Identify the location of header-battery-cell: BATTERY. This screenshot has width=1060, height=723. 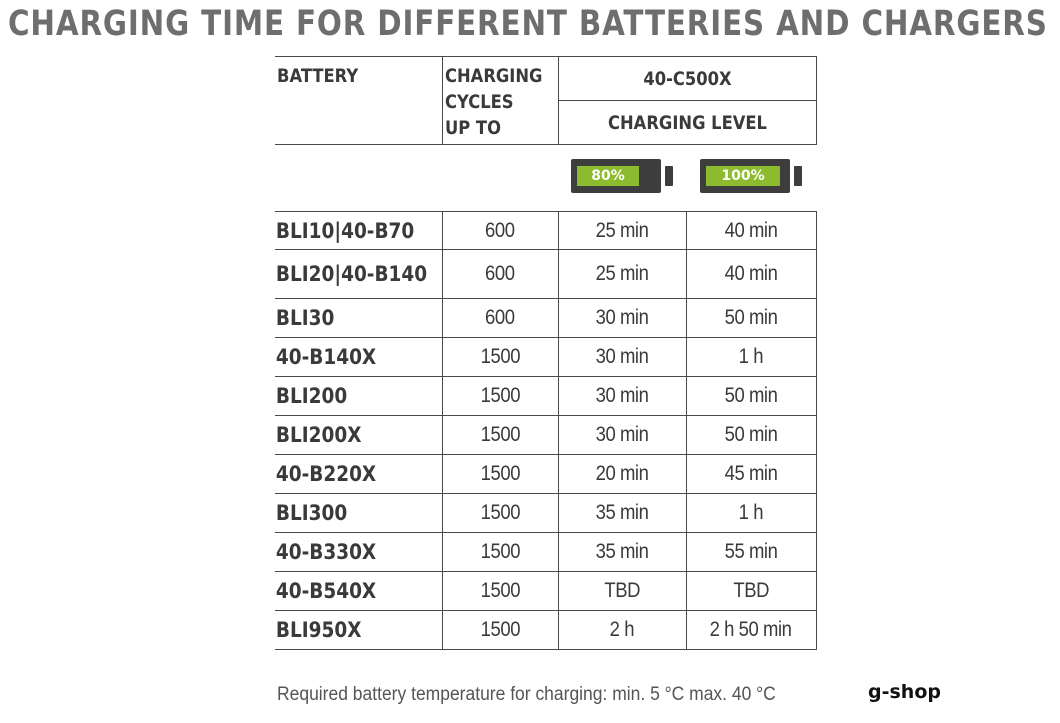
(358, 100).